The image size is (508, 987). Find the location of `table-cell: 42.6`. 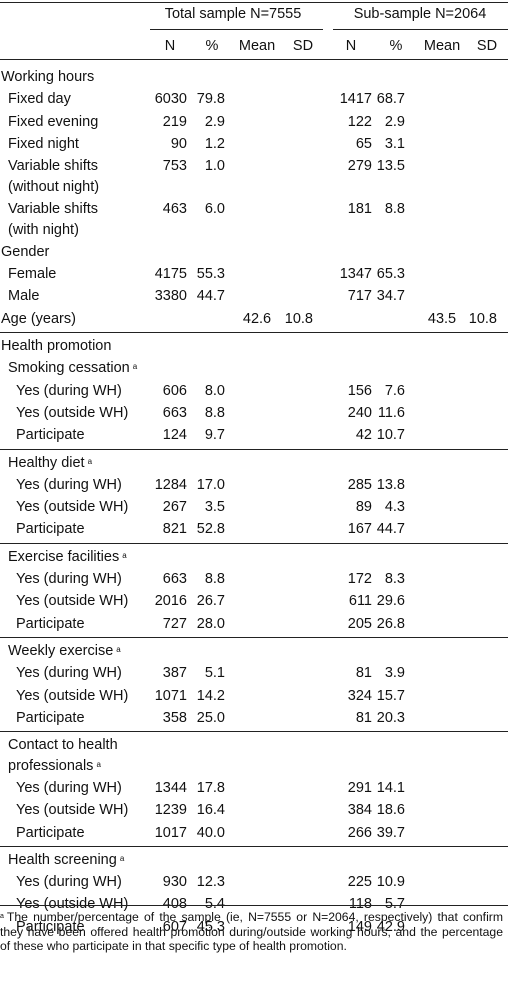

table-cell: 42.6 is located at coordinates (257, 318).